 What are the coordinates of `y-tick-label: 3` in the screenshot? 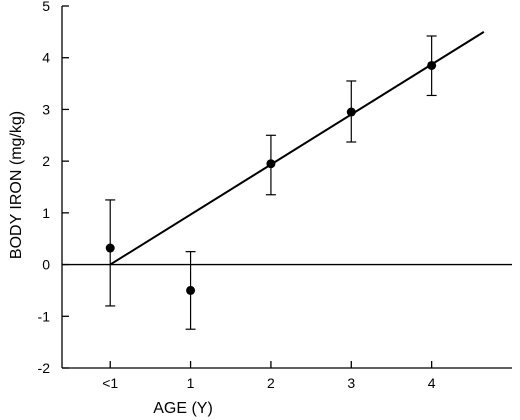 It's located at (46, 109).